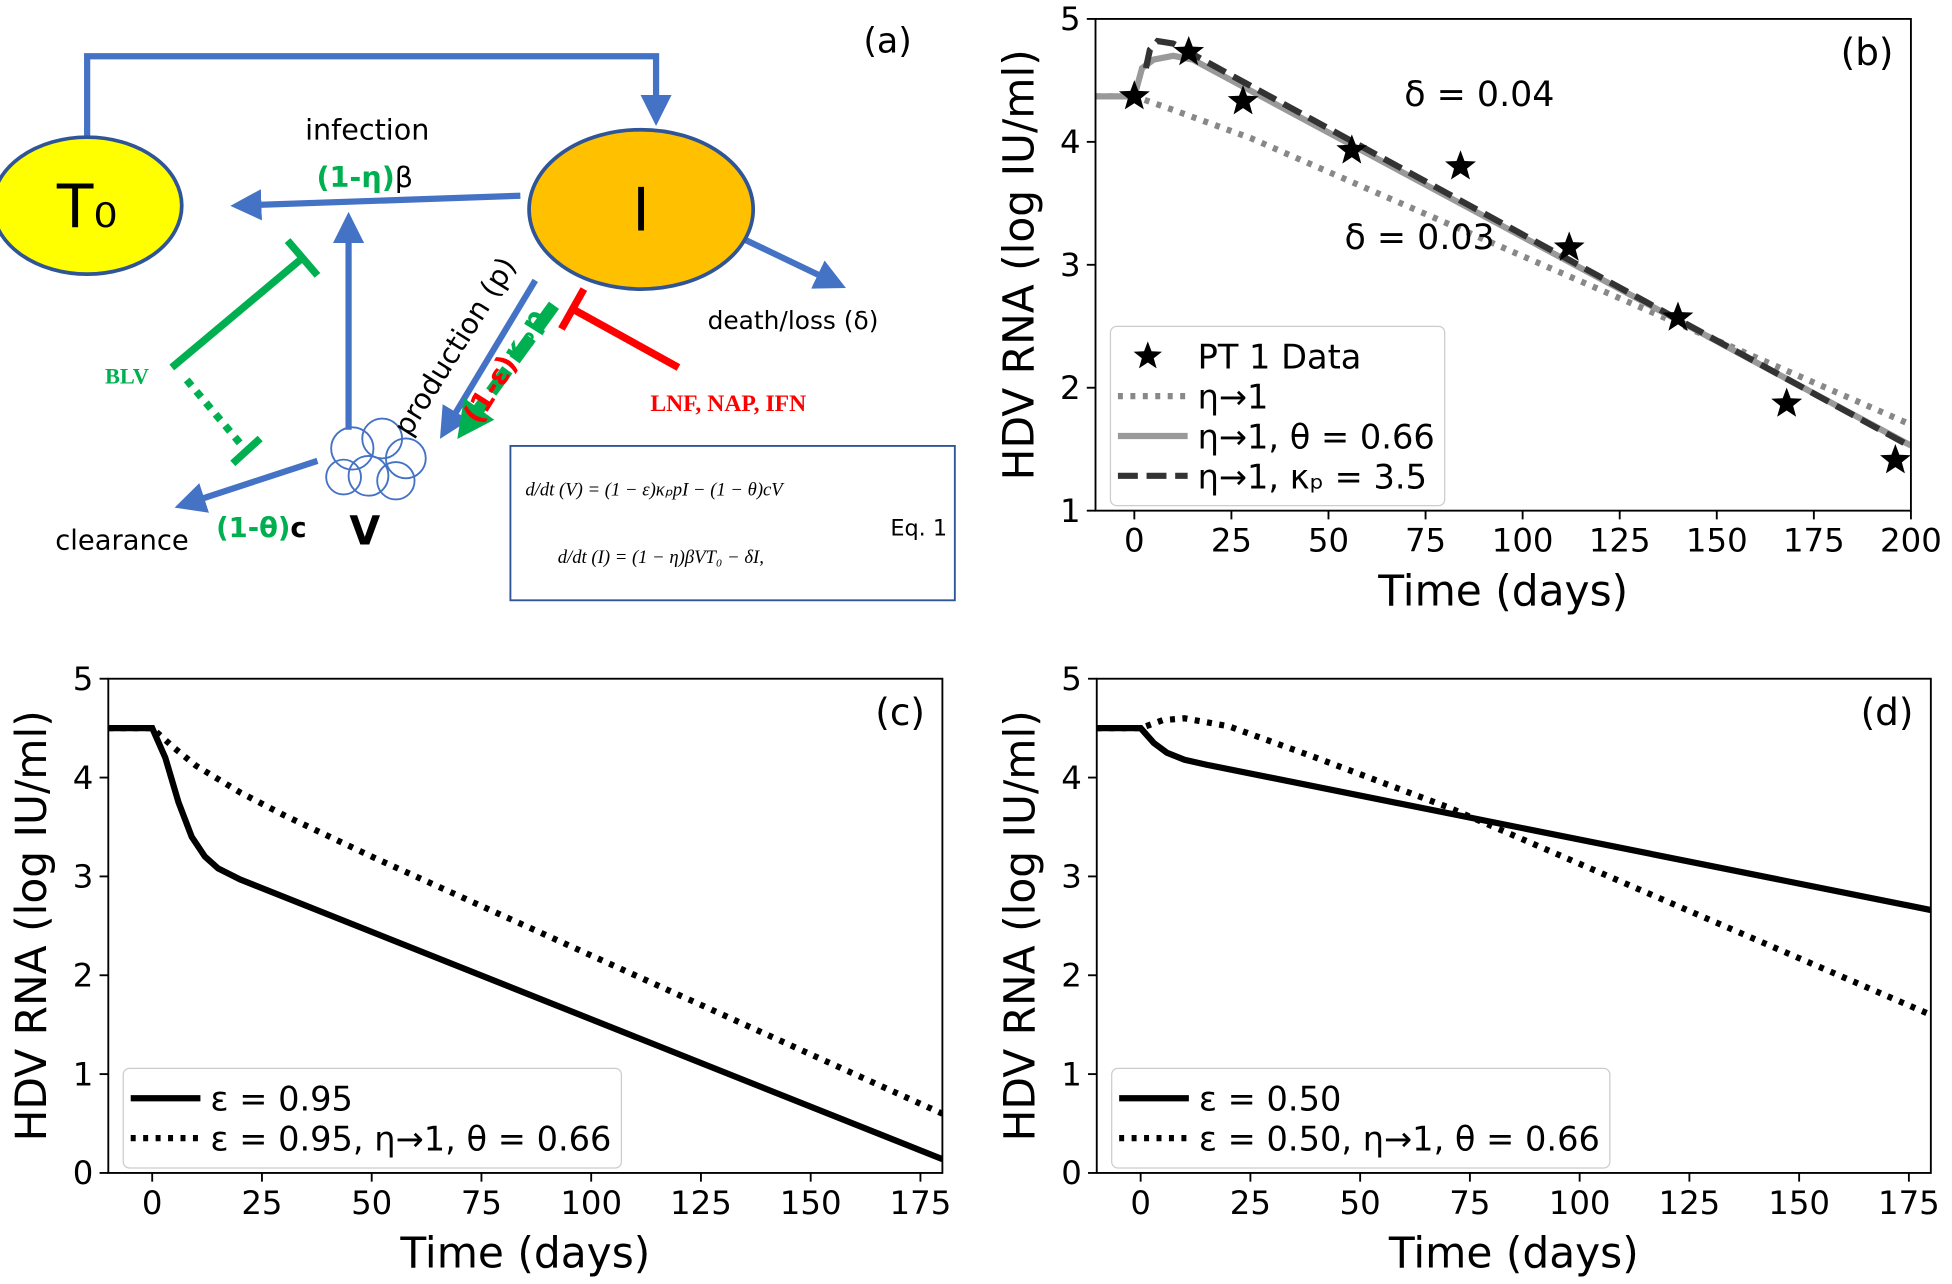 The image size is (1952, 1284). I want to click on virions, so click(376, 459).